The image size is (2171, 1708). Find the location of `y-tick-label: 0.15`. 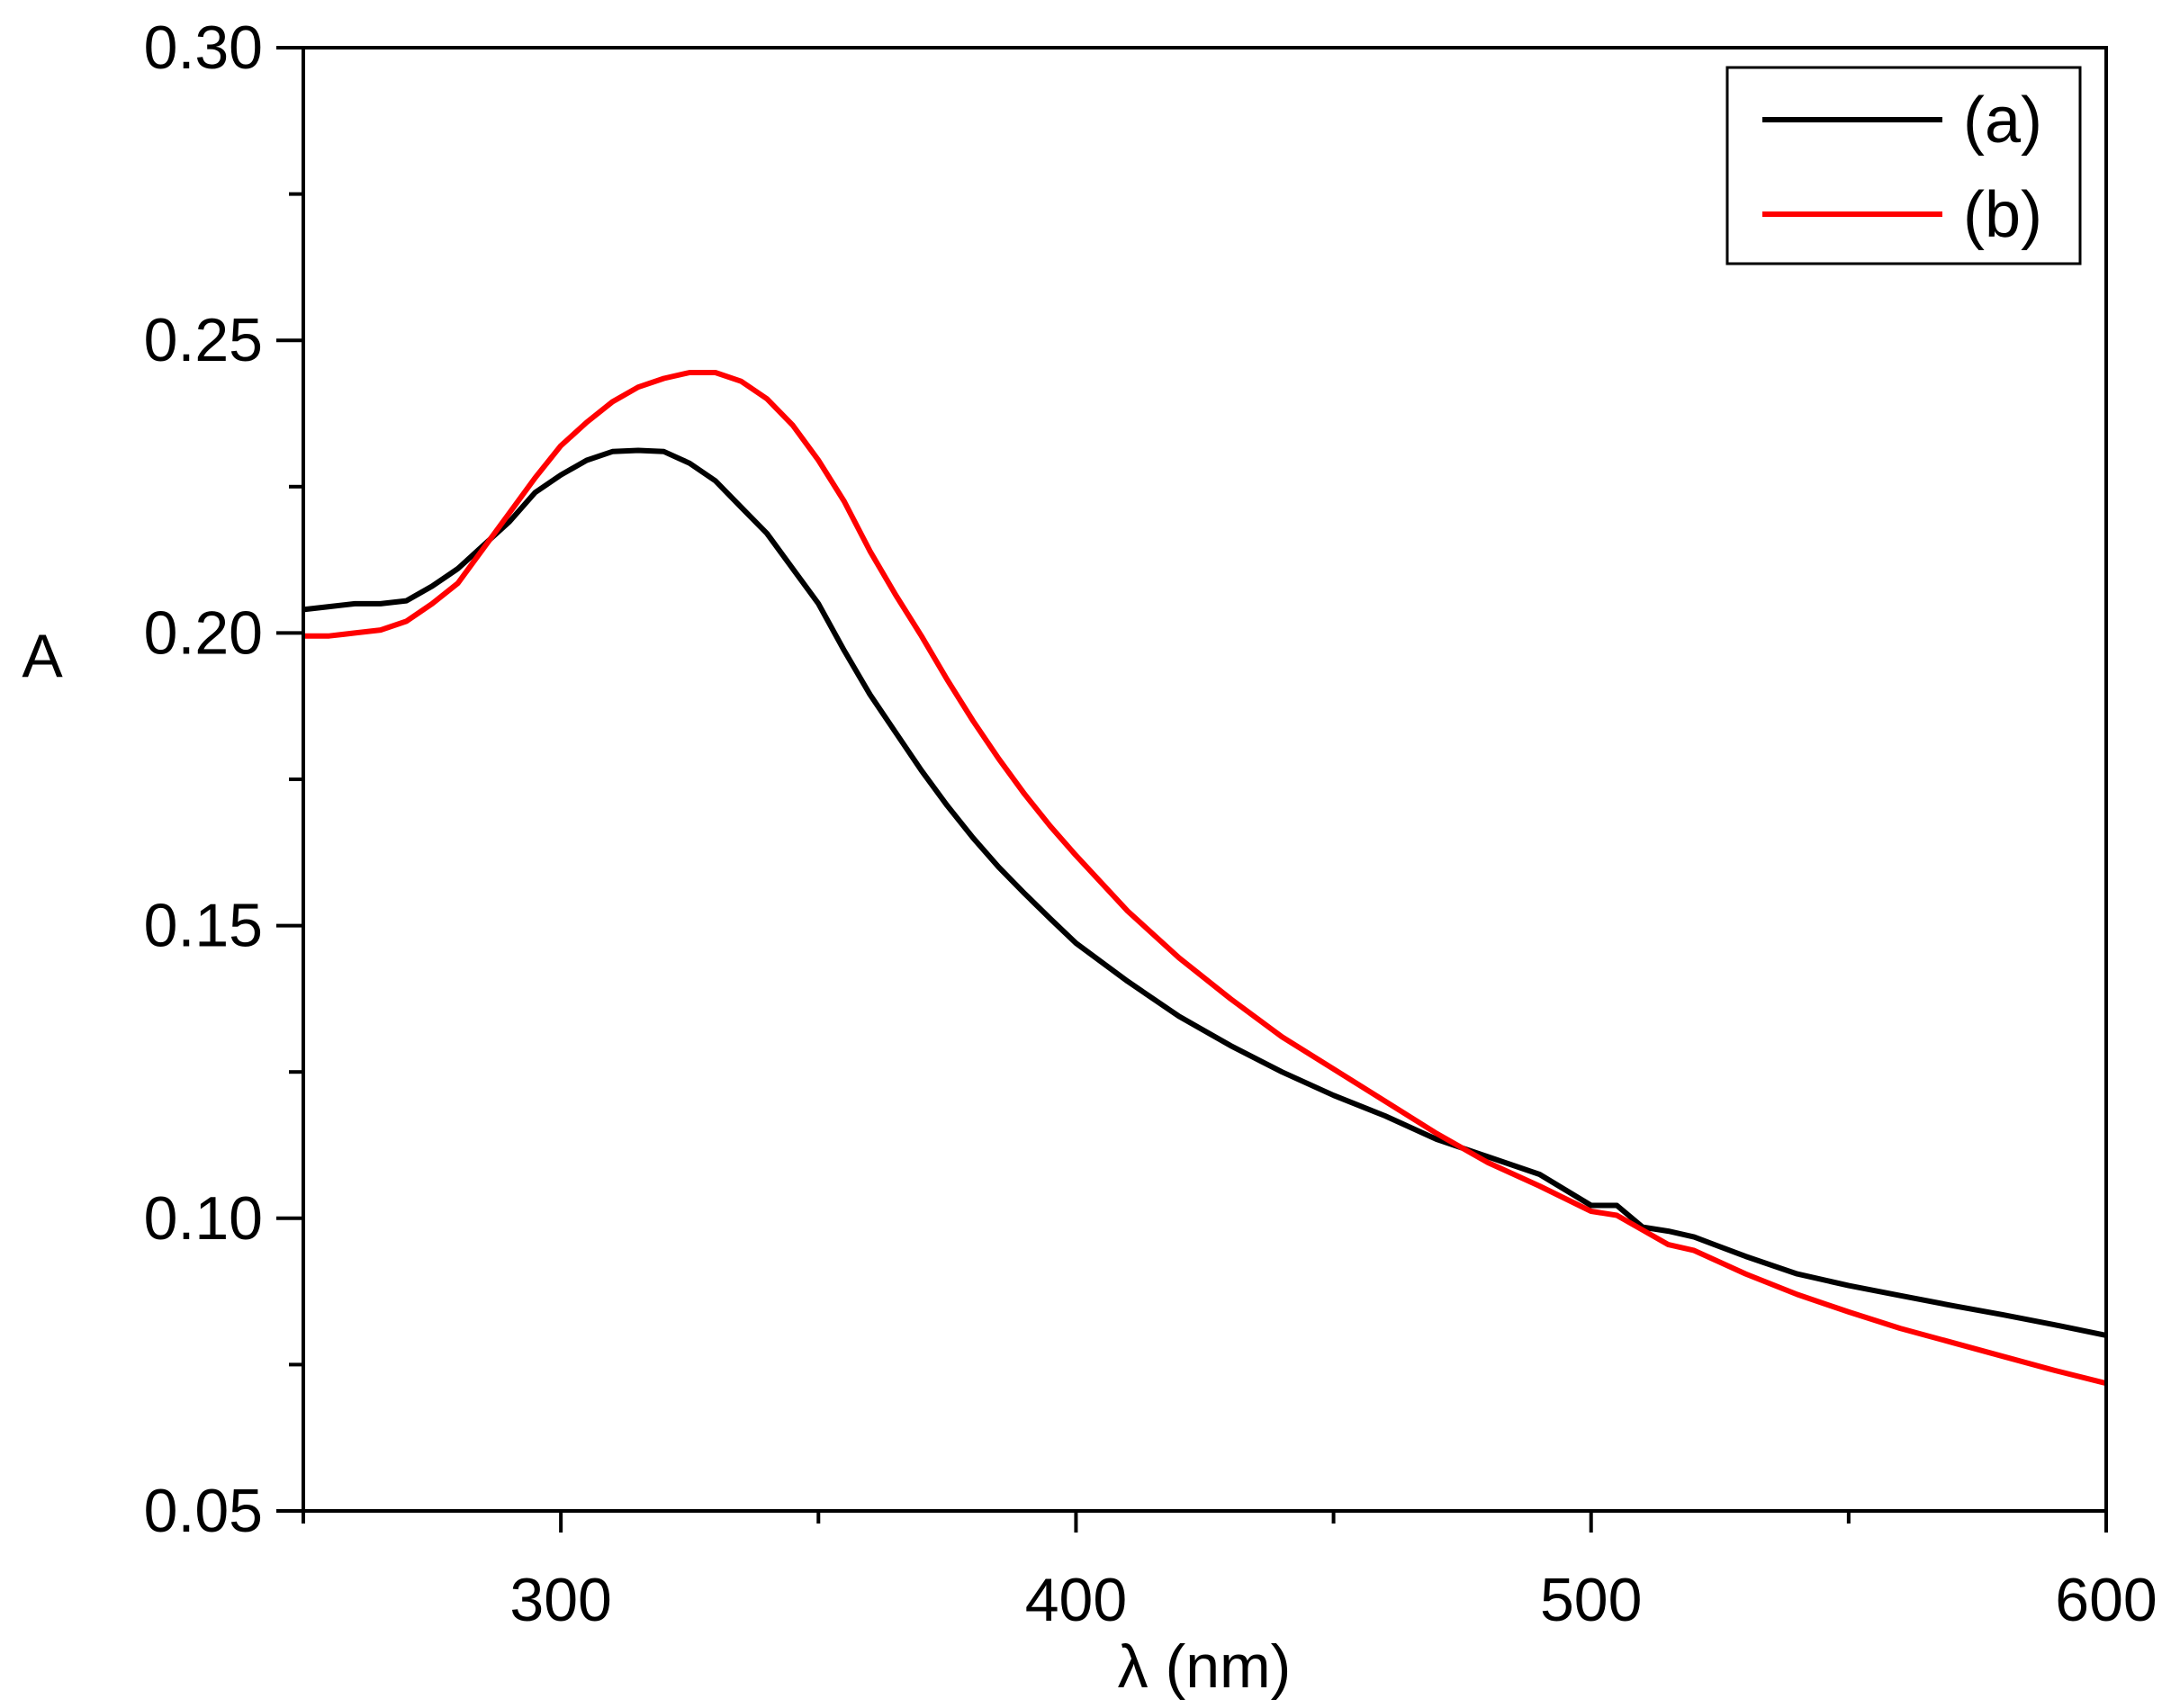

y-tick-label: 0.15 is located at coordinates (203, 926).